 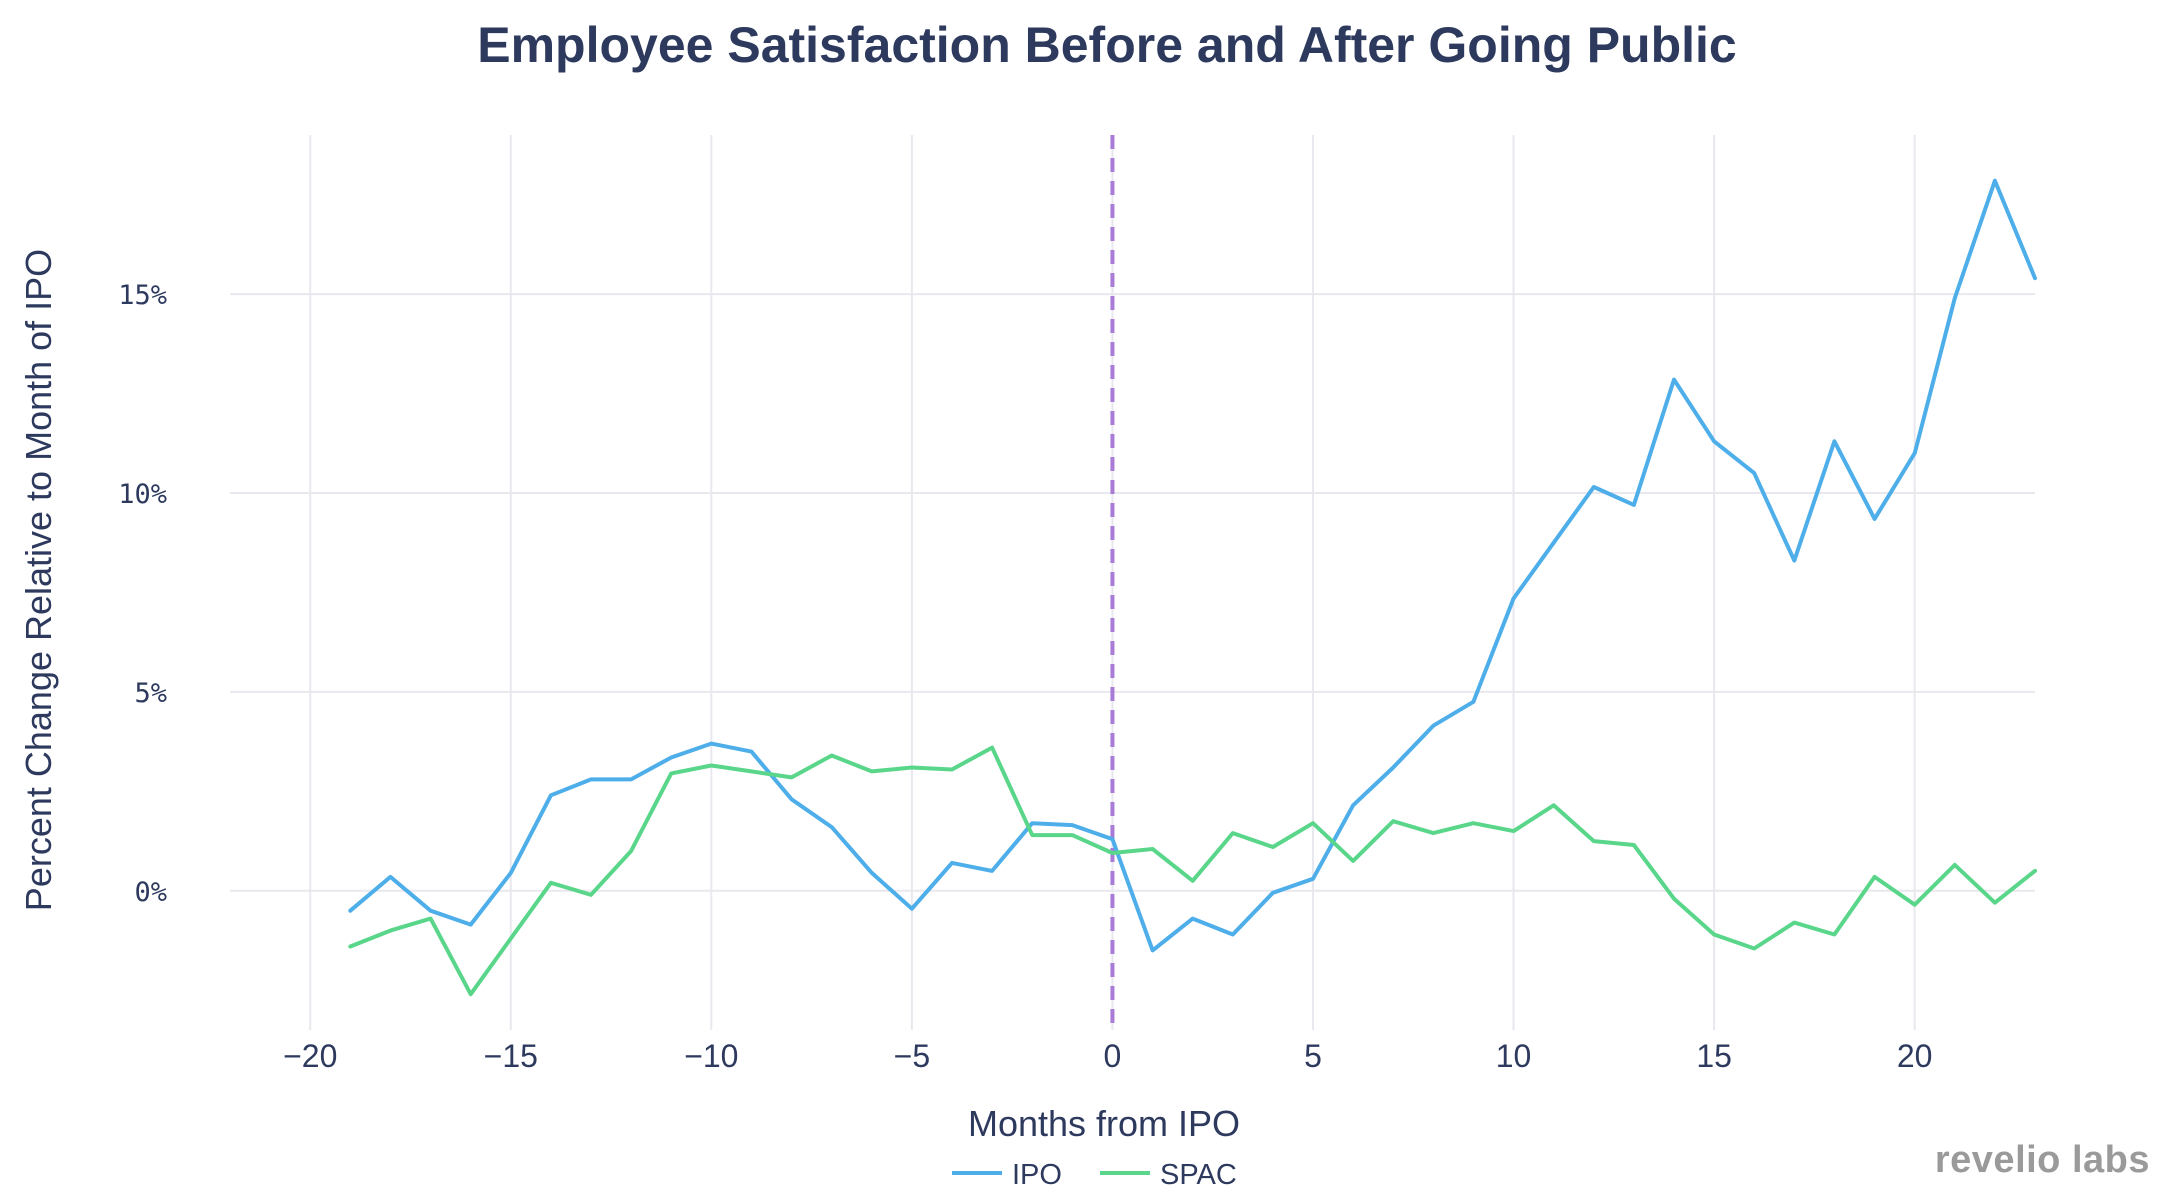 I want to click on y-tick-label: 0%, so click(x=150, y=892).